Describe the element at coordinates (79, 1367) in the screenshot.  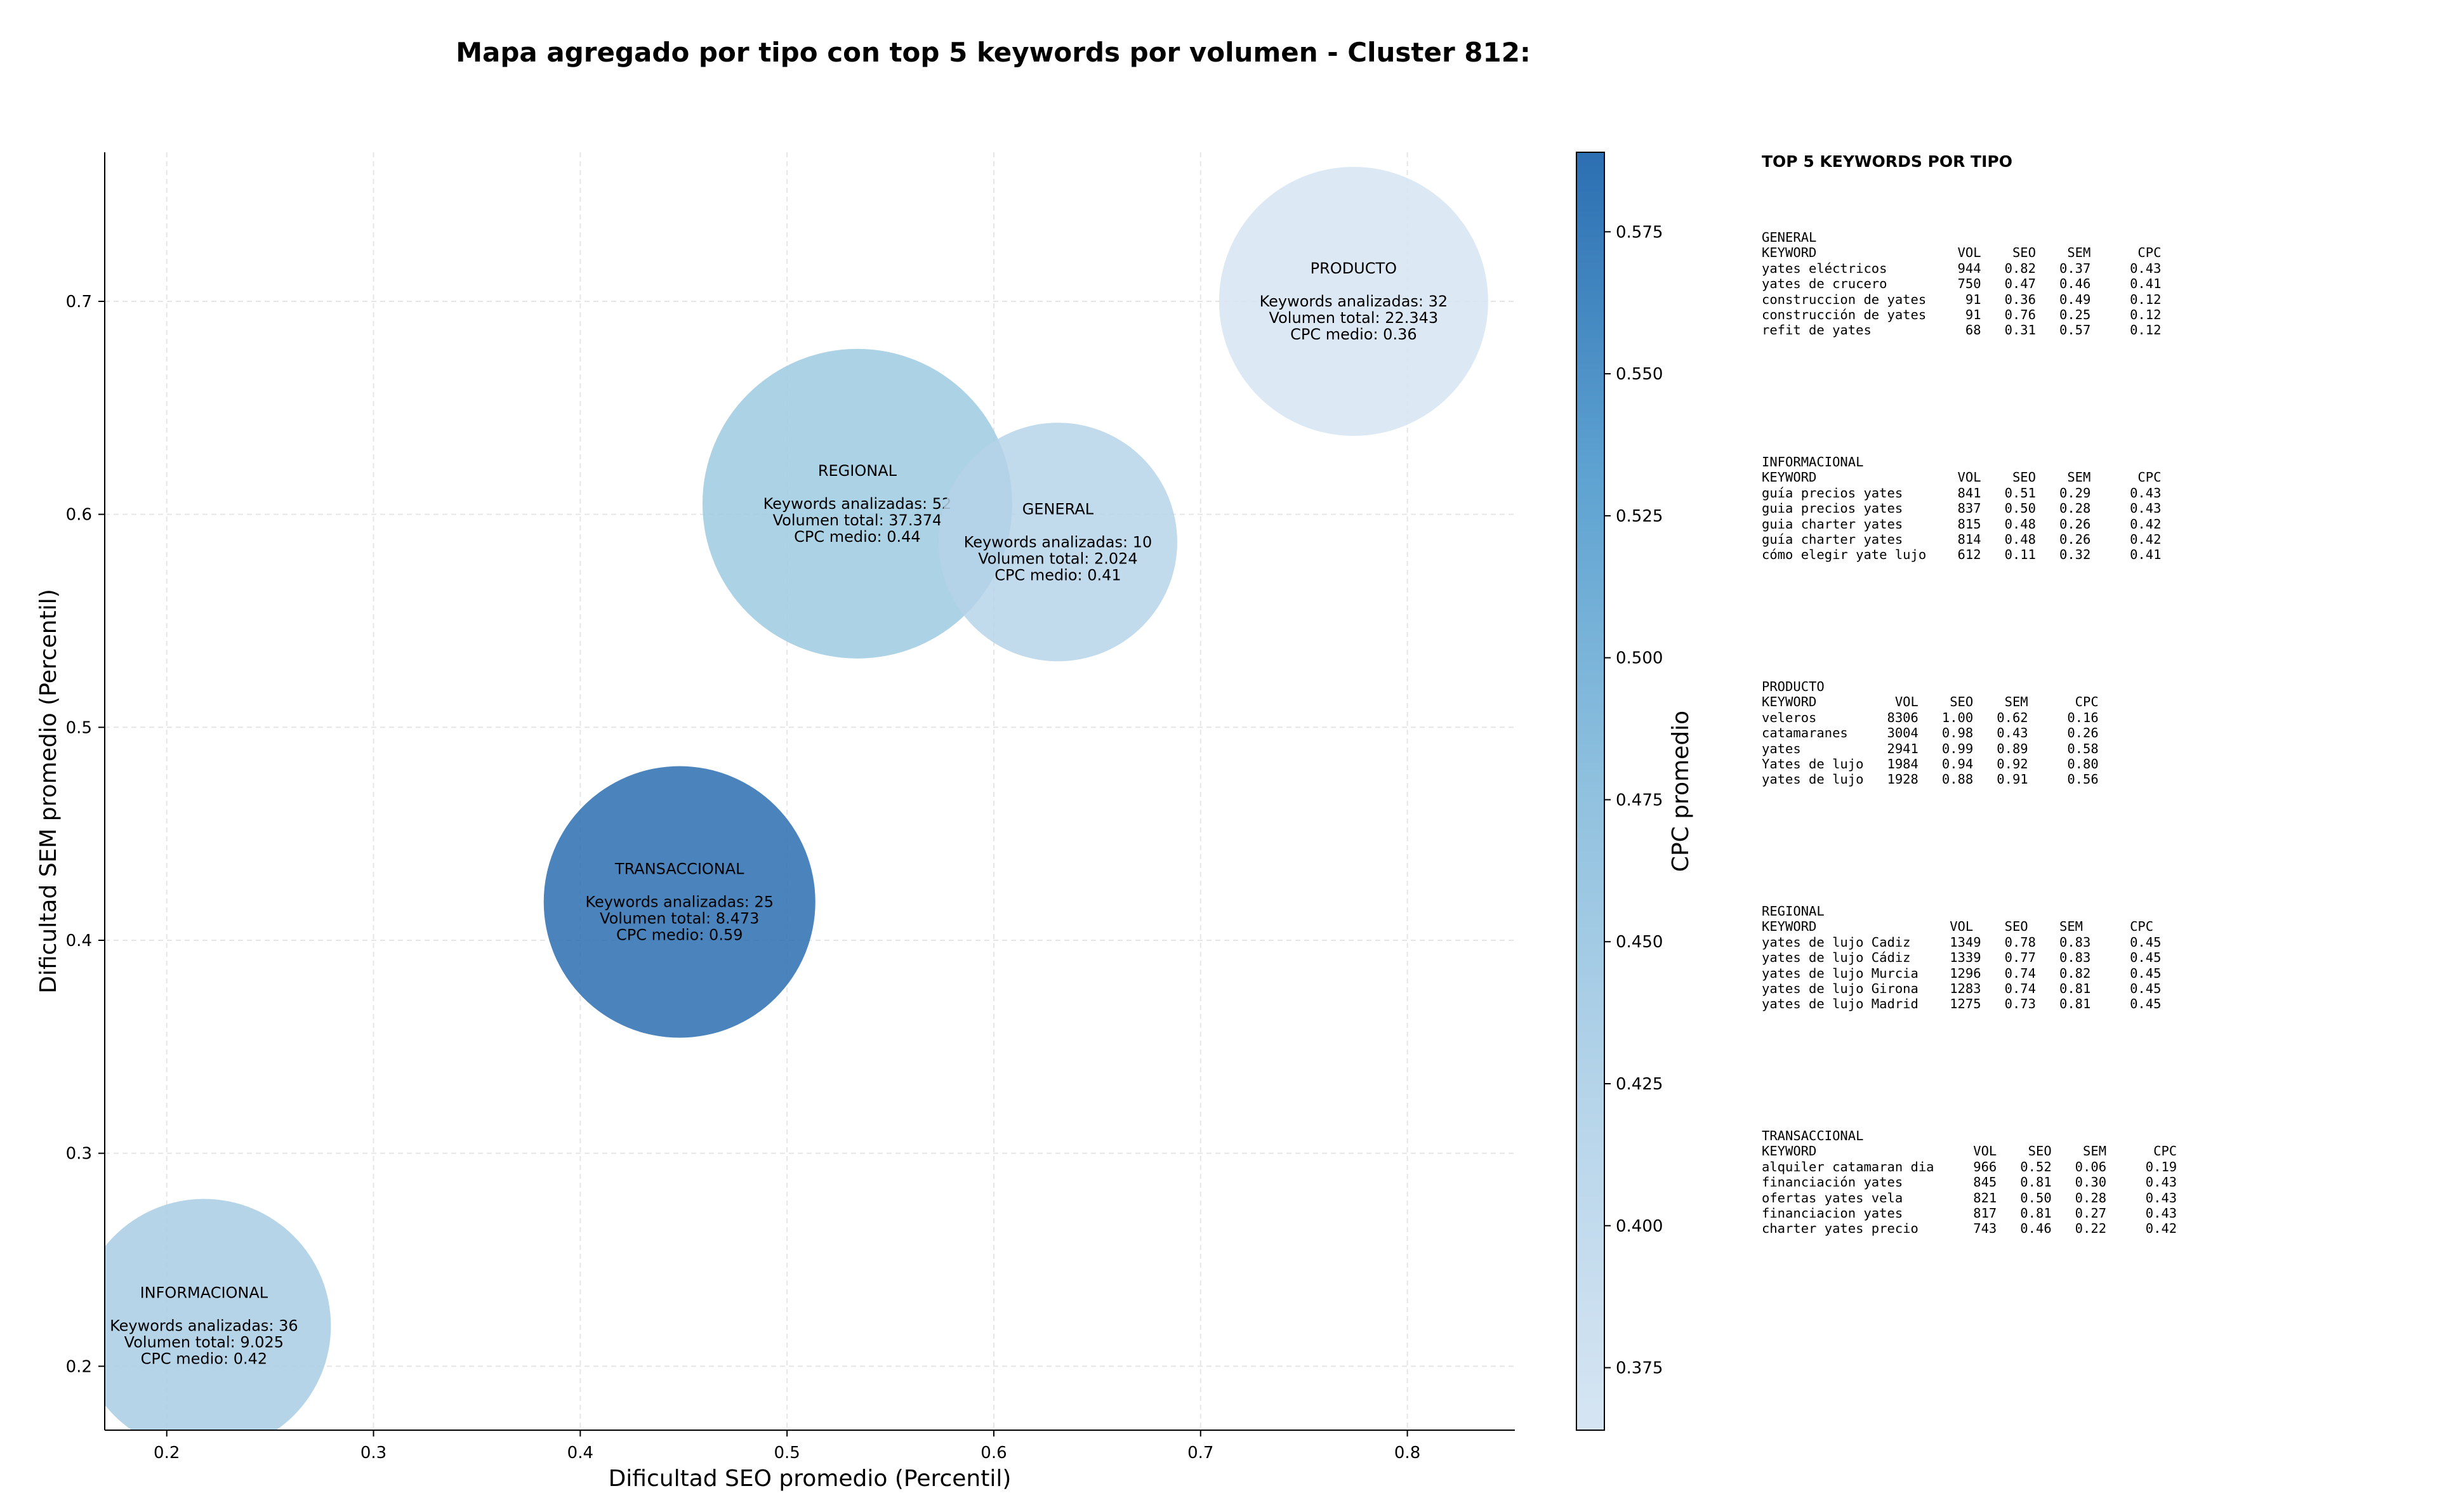
I see `y-tick-label: 0.2` at that location.